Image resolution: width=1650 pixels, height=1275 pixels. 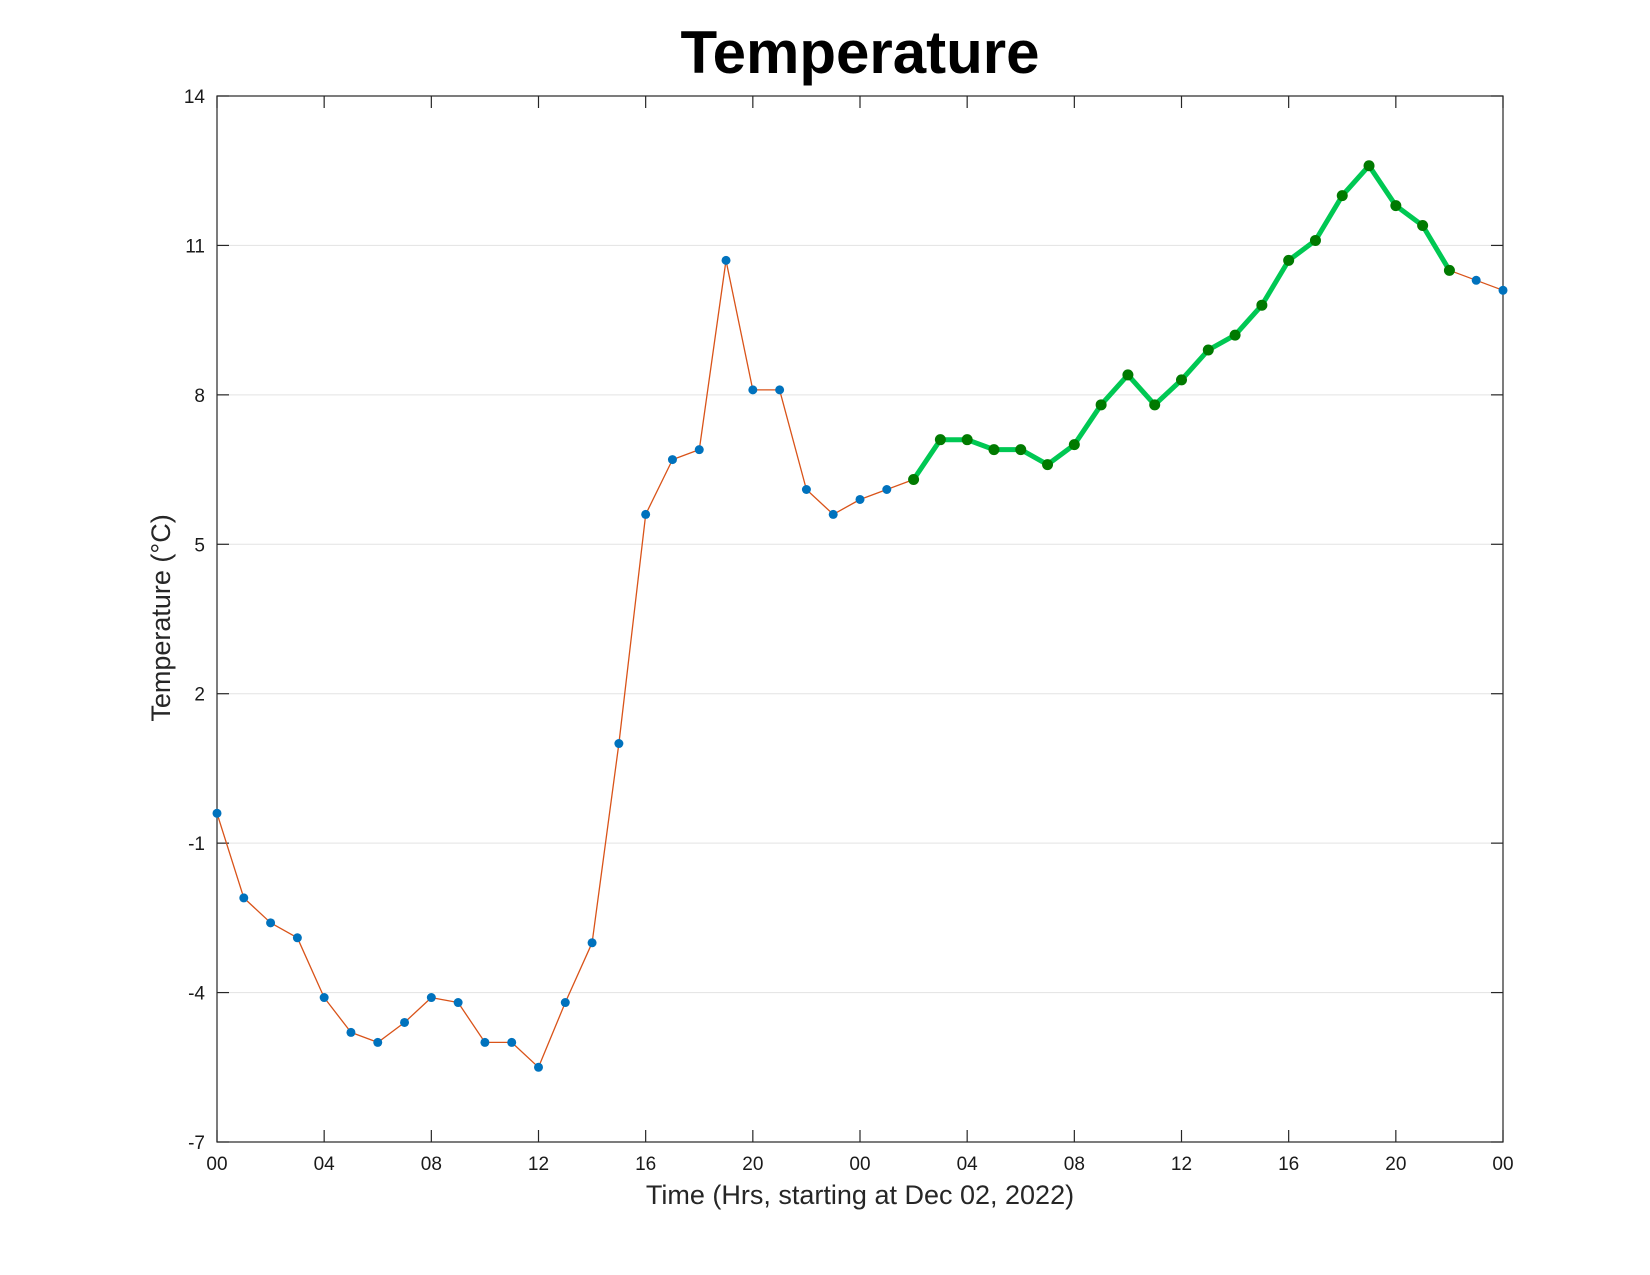 What do you see at coordinates (199, 396) in the screenshot?
I see `y-tick-label: 8` at bounding box center [199, 396].